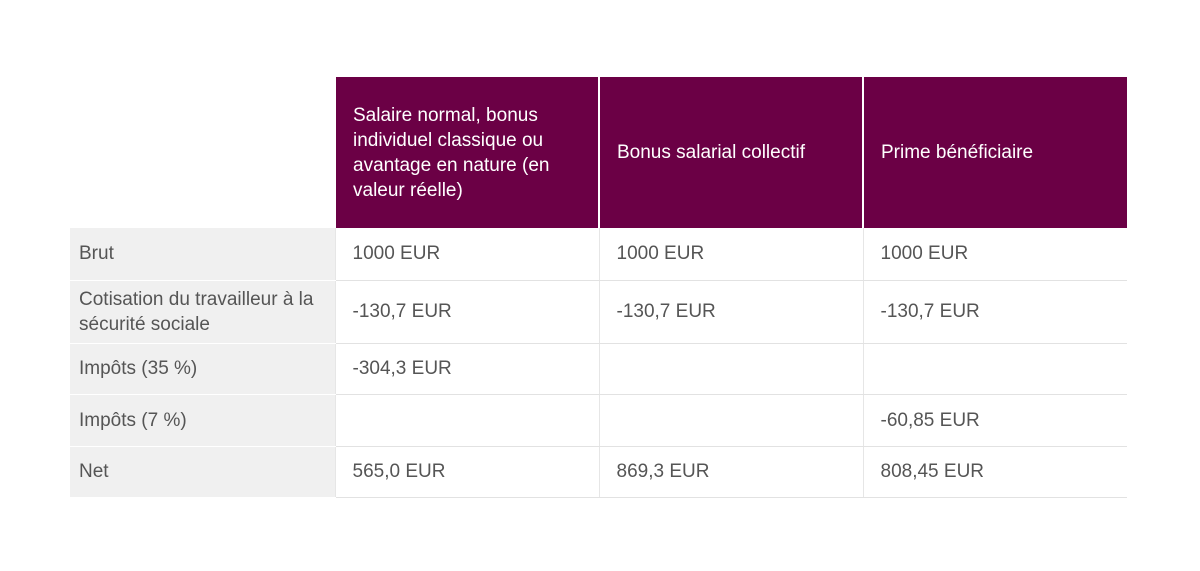 This screenshot has width=1200, height=571. I want to click on table-row: Net 565,0 EUR 869,3 EUR 808,45 EUR, so click(598, 472).